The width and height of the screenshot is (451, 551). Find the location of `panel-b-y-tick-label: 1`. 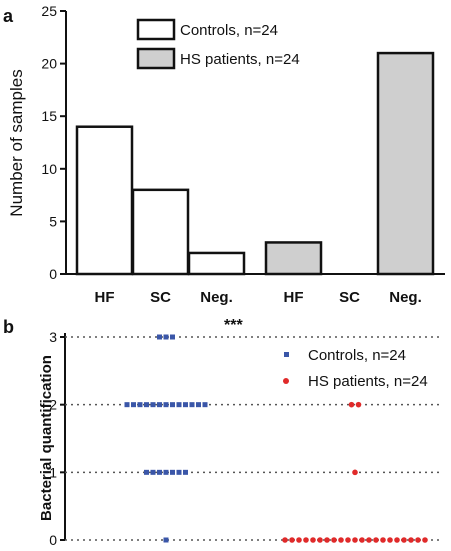

panel-b-y-tick-label: 1 is located at coordinates (53, 472).